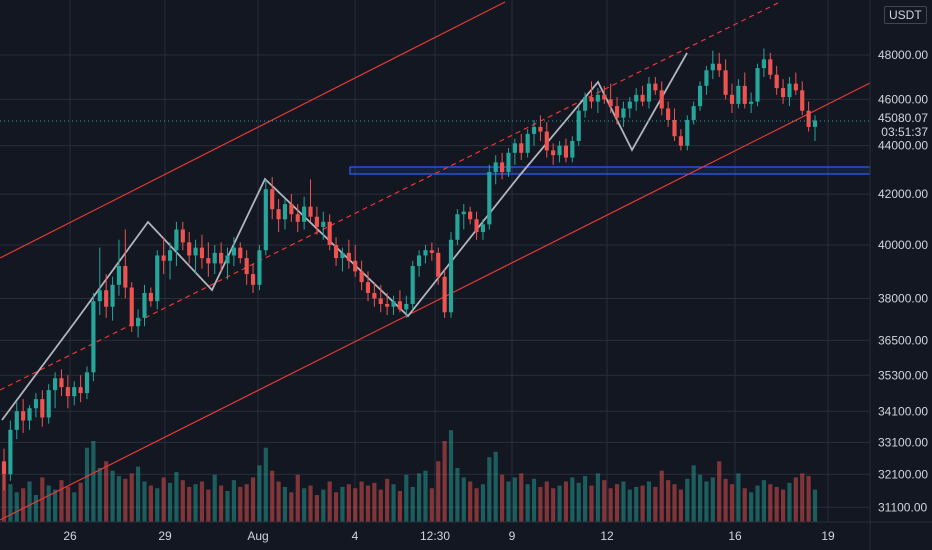  I want to click on y-tick-label: 34100.00, so click(903, 411).